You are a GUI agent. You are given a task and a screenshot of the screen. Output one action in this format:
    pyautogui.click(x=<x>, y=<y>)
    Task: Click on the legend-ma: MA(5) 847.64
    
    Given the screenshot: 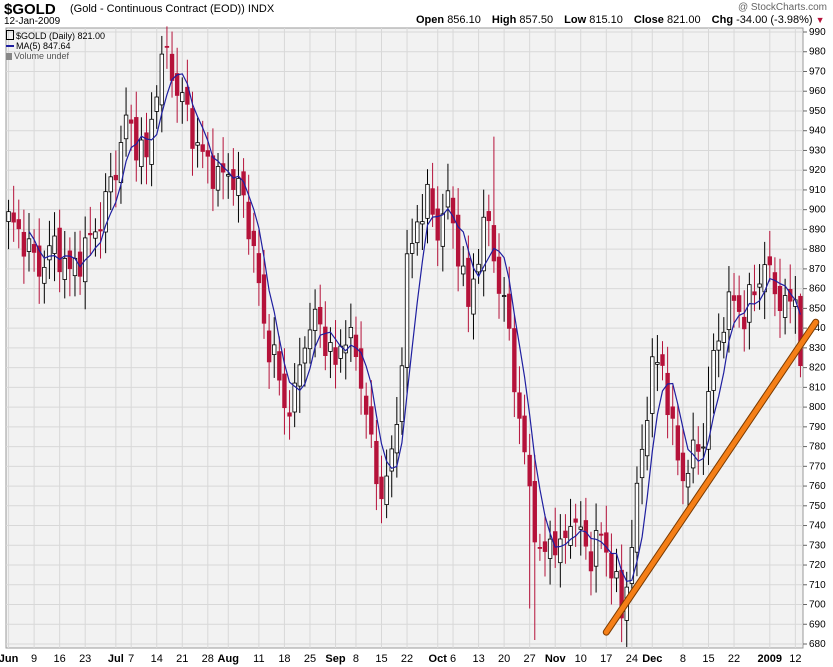 What is the action you would take?
    pyautogui.click(x=38, y=46)
    